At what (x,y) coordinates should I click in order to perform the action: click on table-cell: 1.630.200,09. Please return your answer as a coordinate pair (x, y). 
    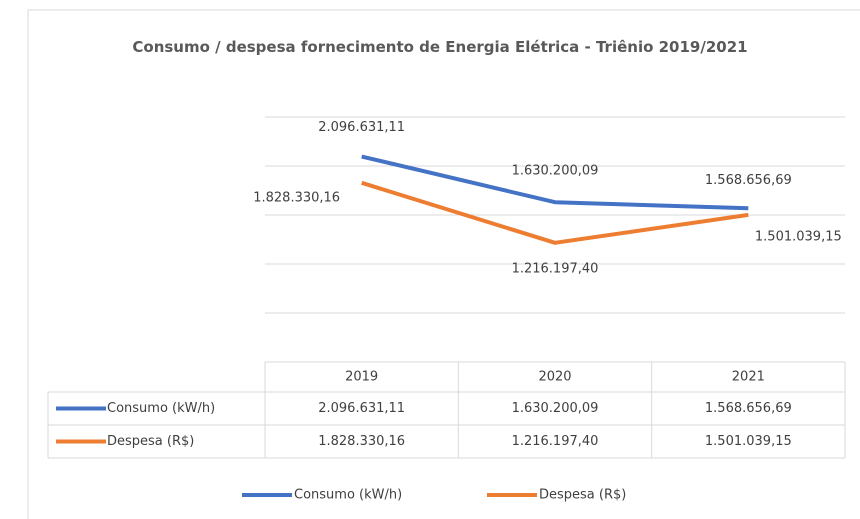
    Looking at the image, I should click on (555, 408).